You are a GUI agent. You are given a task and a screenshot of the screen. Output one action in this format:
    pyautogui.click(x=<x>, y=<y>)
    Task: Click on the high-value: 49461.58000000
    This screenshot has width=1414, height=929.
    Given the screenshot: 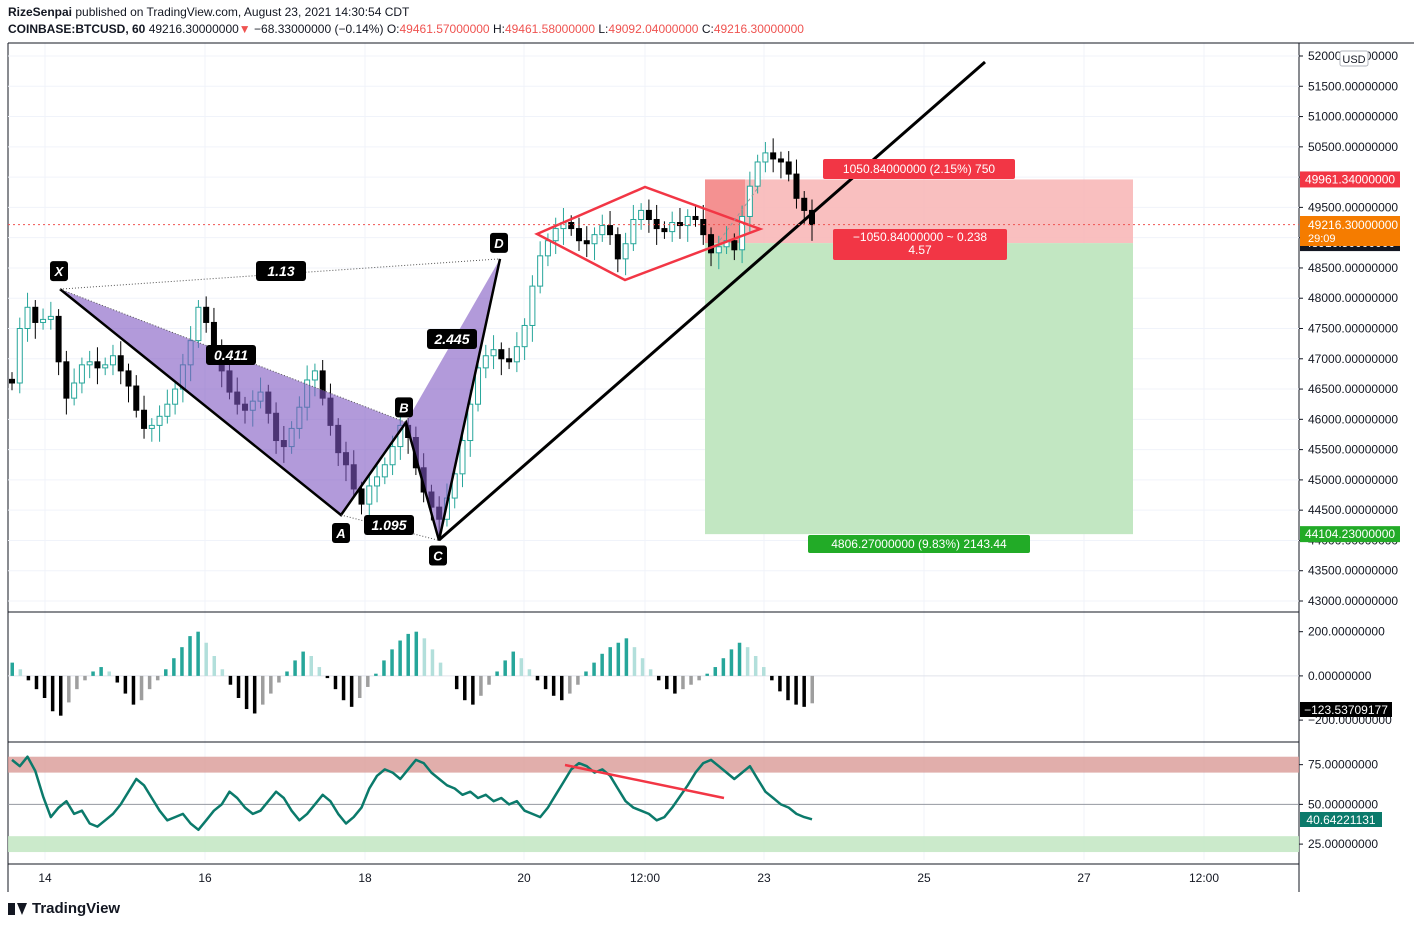 What is the action you would take?
    pyautogui.click(x=550, y=29)
    